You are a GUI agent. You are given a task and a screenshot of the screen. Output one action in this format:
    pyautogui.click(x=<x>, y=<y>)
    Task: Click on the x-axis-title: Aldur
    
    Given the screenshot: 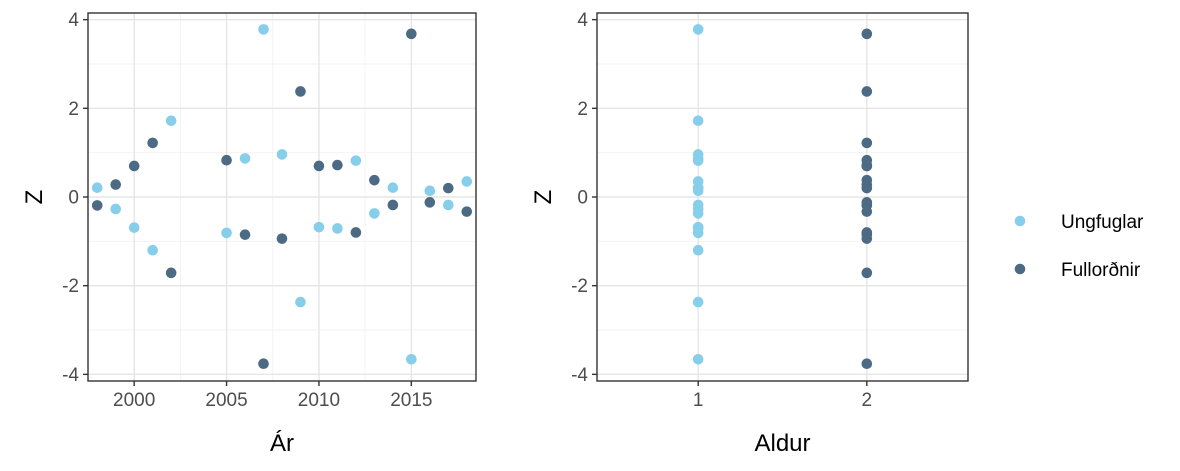 What is the action you would take?
    pyautogui.click(x=782, y=443)
    